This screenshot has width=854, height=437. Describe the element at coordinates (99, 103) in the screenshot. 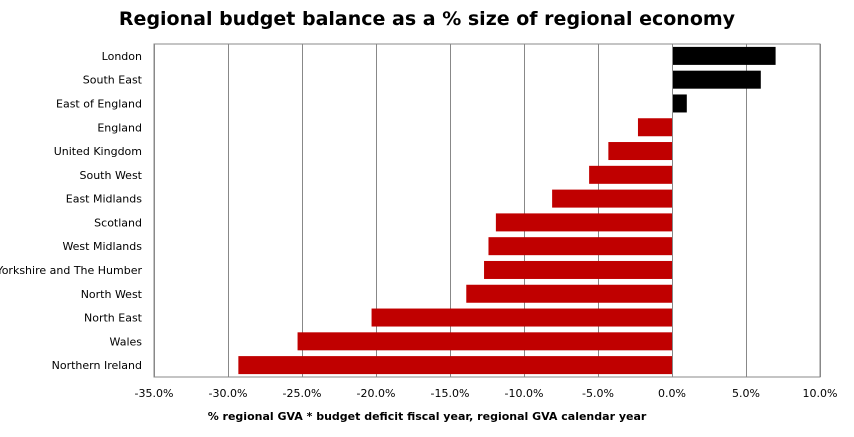

I see `category-label: East of England` at that location.